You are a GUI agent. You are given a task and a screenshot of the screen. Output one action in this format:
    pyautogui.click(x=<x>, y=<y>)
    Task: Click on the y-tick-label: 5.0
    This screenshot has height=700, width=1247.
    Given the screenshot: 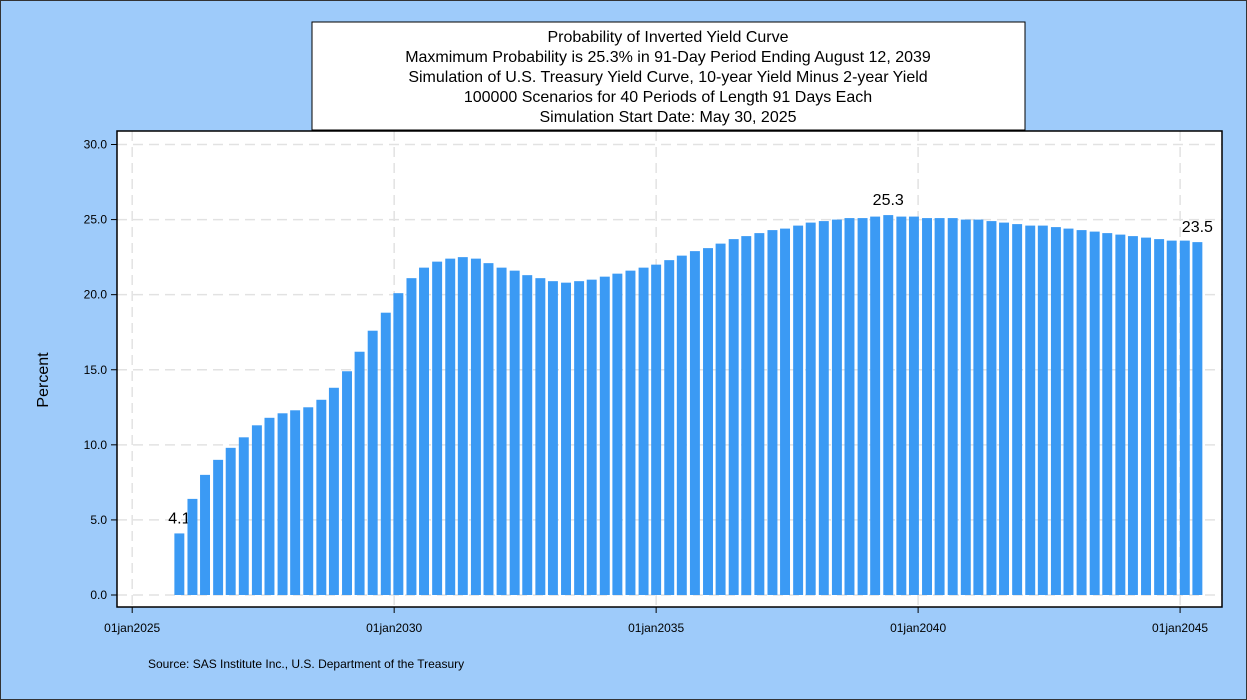 What is the action you would take?
    pyautogui.click(x=98, y=520)
    